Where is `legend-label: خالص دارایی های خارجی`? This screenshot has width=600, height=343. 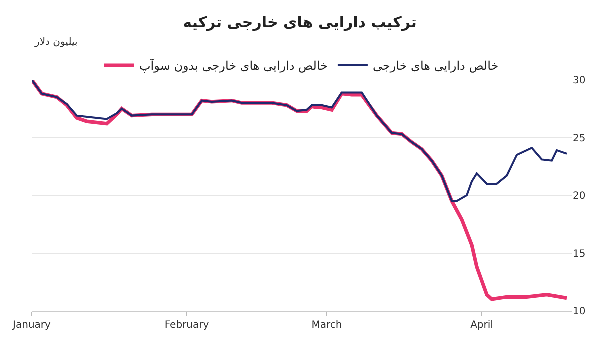
legend-label: خالص دارایی های خارجی is located at coordinates (435, 66).